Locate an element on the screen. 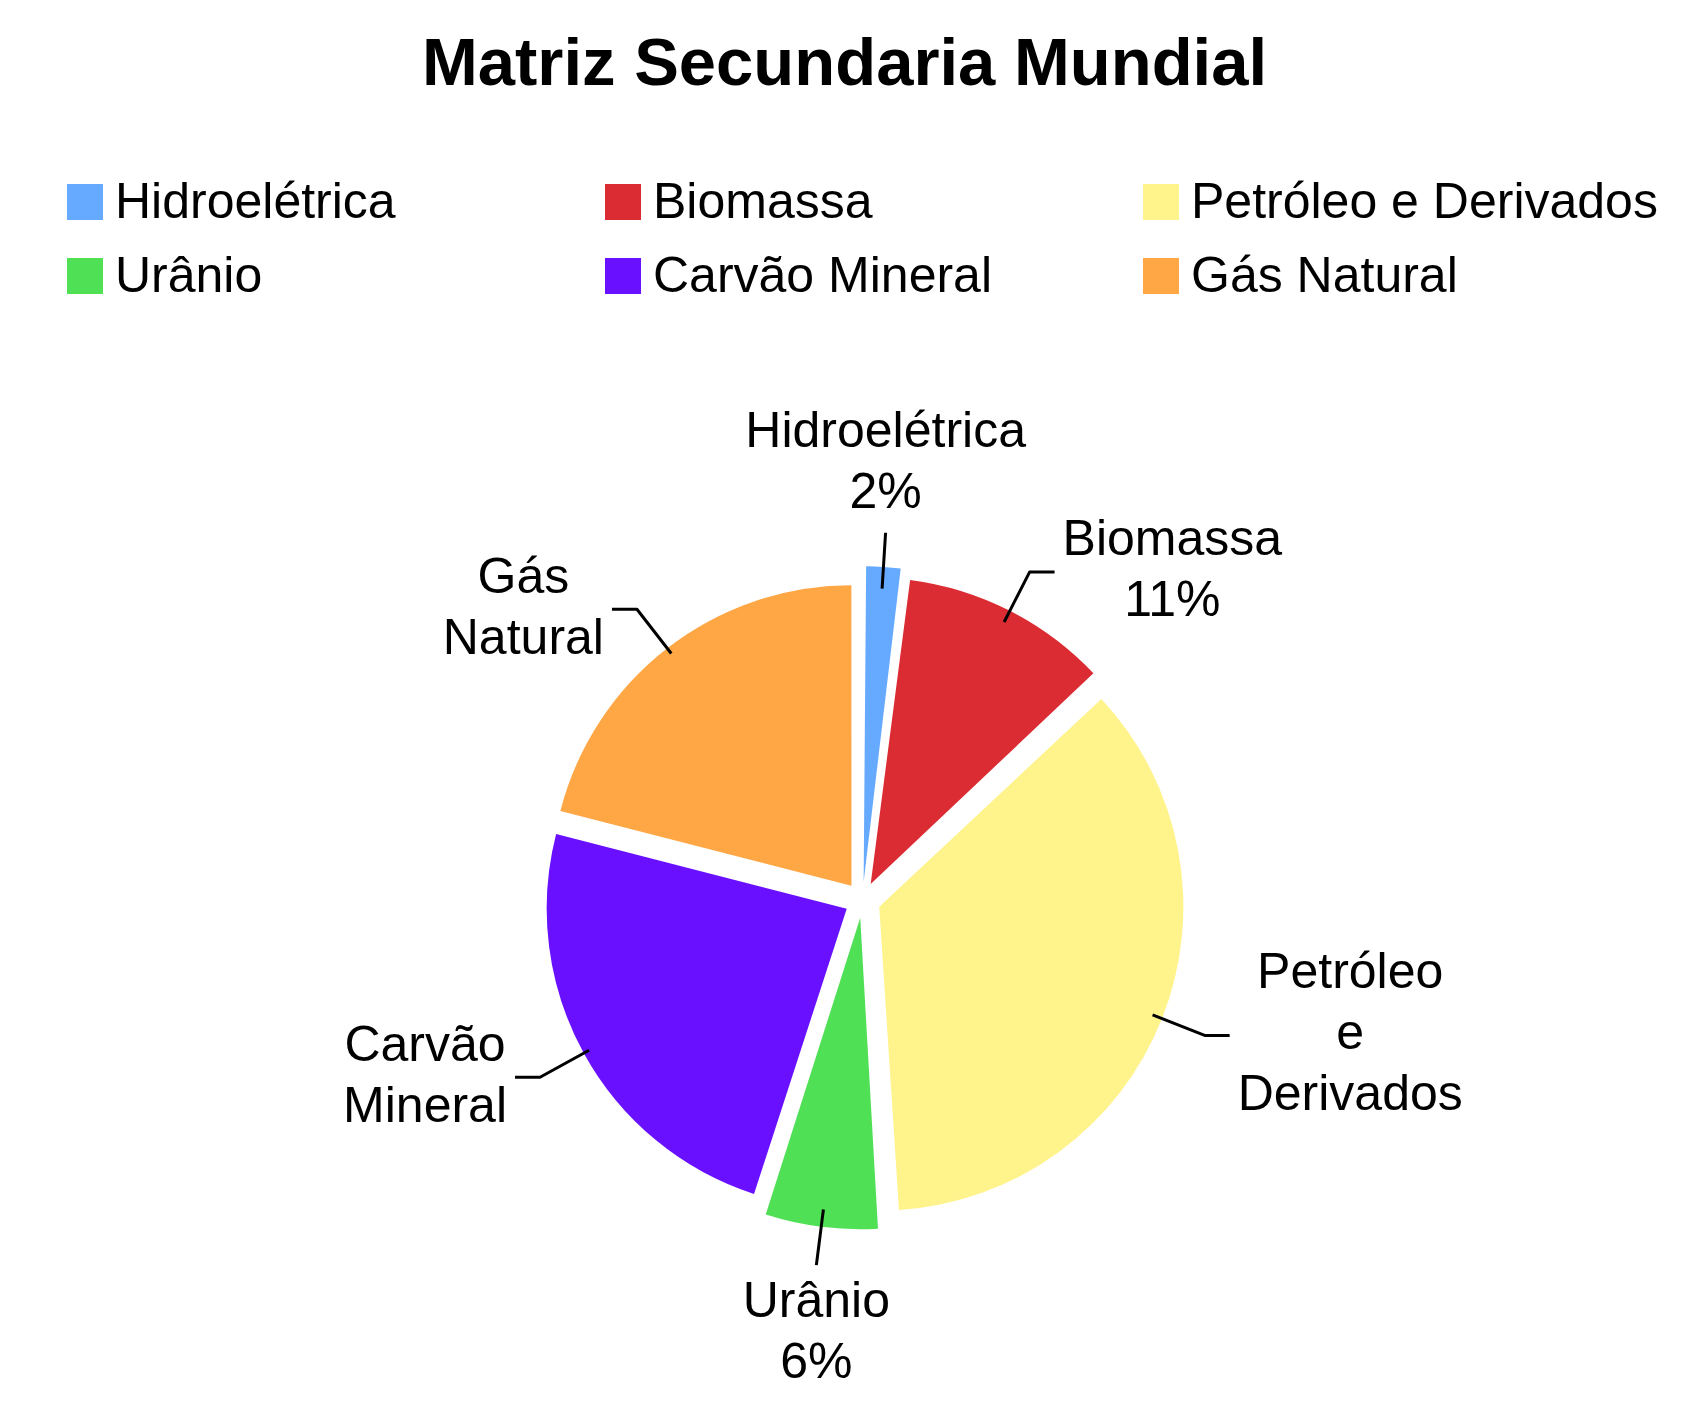 The height and width of the screenshot is (1424, 1689). data-label: 6% is located at coordinates (816, 1361).